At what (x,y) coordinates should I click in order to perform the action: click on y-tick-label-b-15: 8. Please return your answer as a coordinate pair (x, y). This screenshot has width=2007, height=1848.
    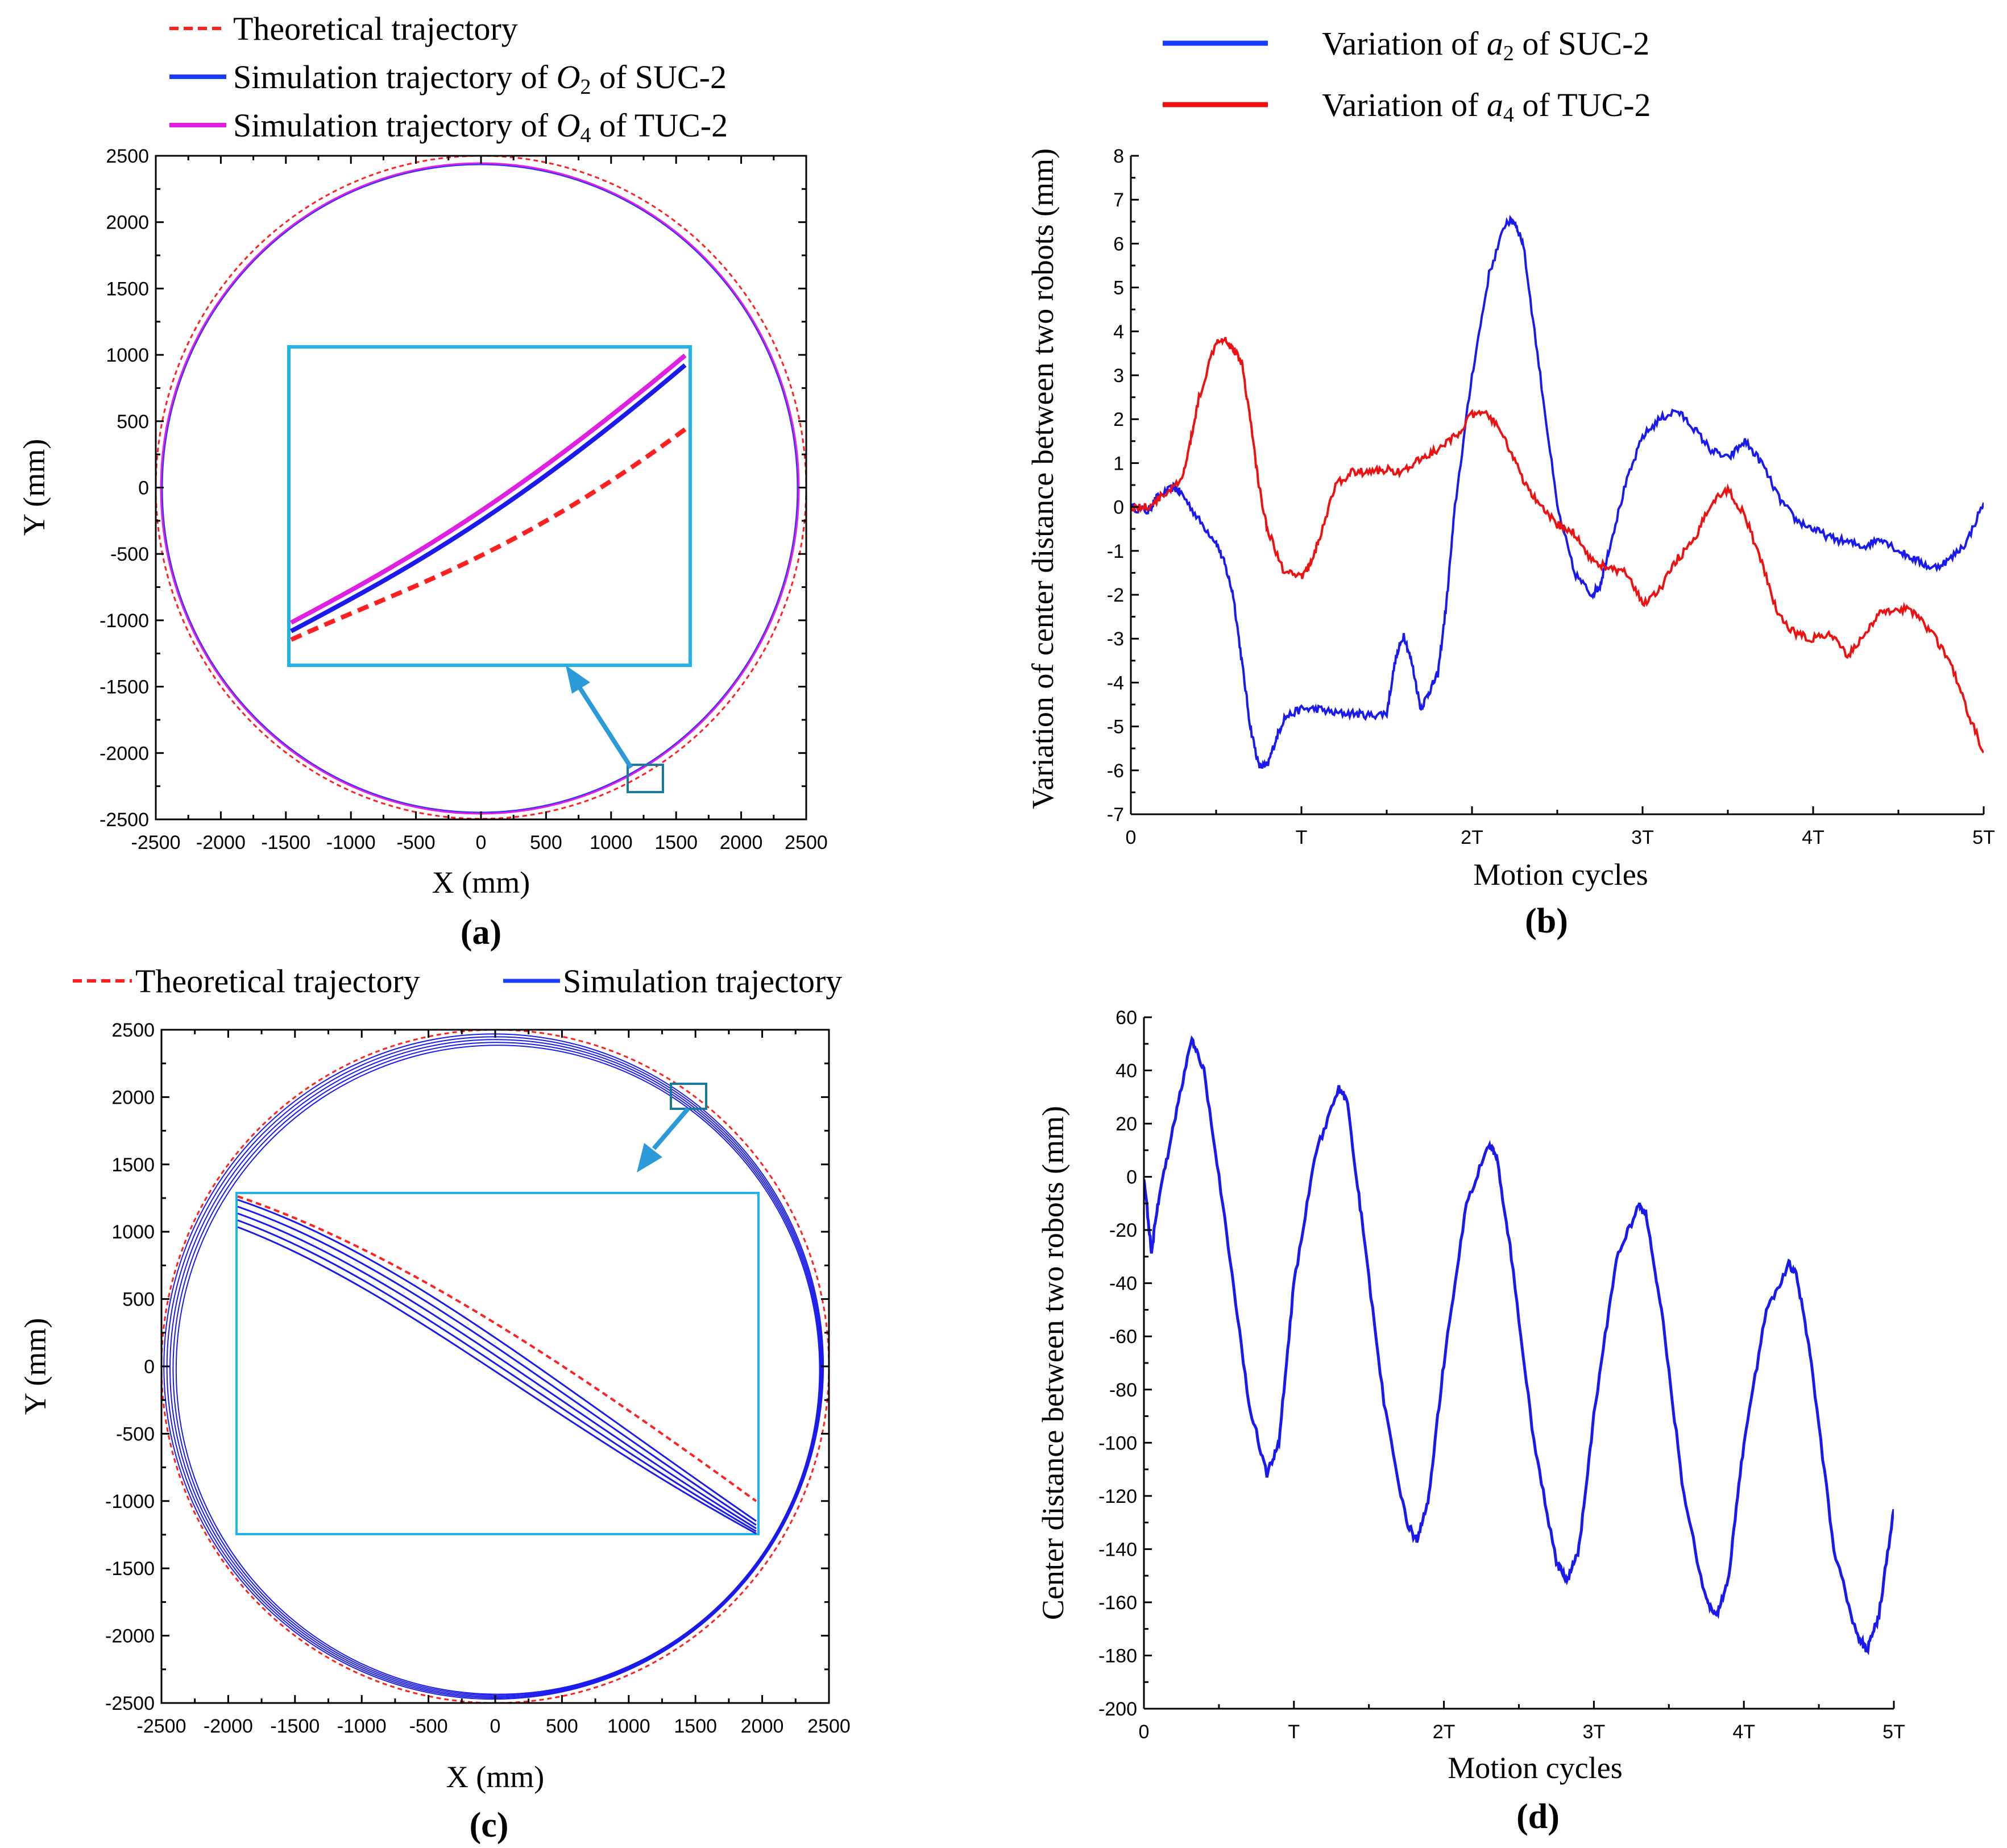
    Looking at the image, I should click on (1118, 156).